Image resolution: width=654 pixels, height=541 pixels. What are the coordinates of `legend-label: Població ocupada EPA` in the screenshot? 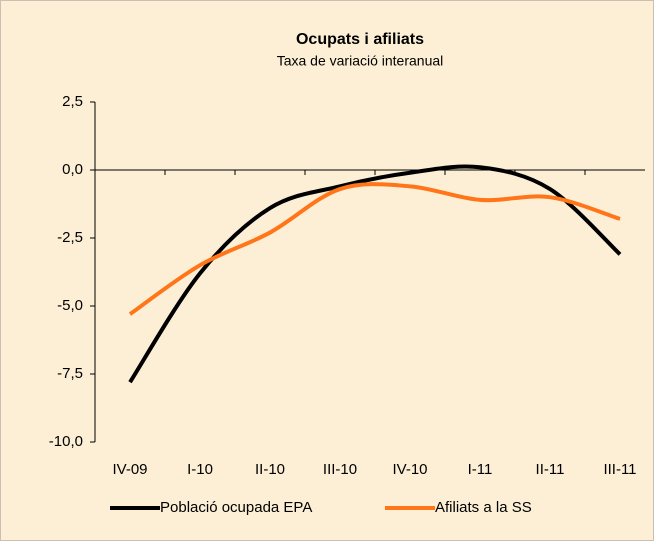 It's located at (236, 507).